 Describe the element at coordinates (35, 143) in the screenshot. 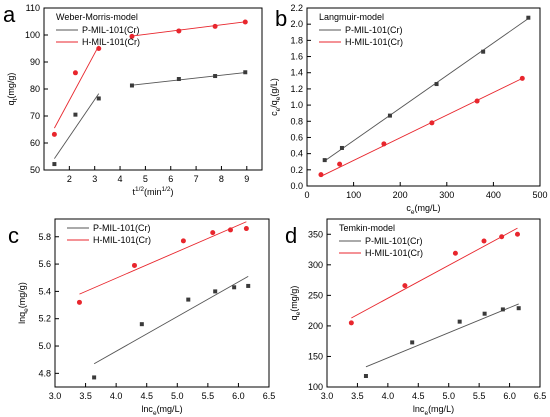

I see `y-tick-label: 60` at that location.